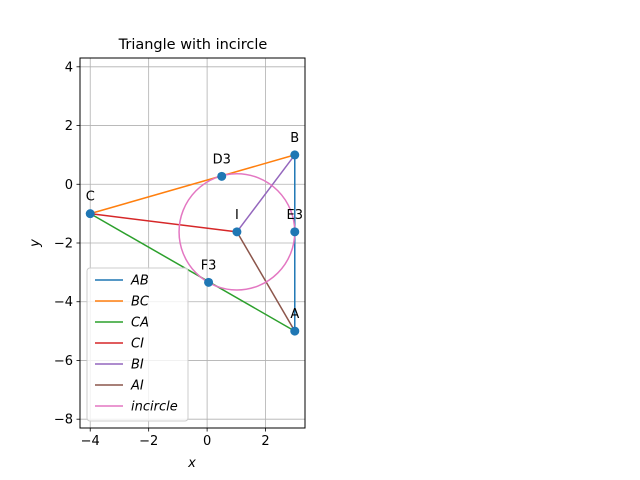 This screenshot has width=640, height=480. Describe the element at coordinates (90, 441) in the screenshot. I see `x-tick-label: −4` at that location.